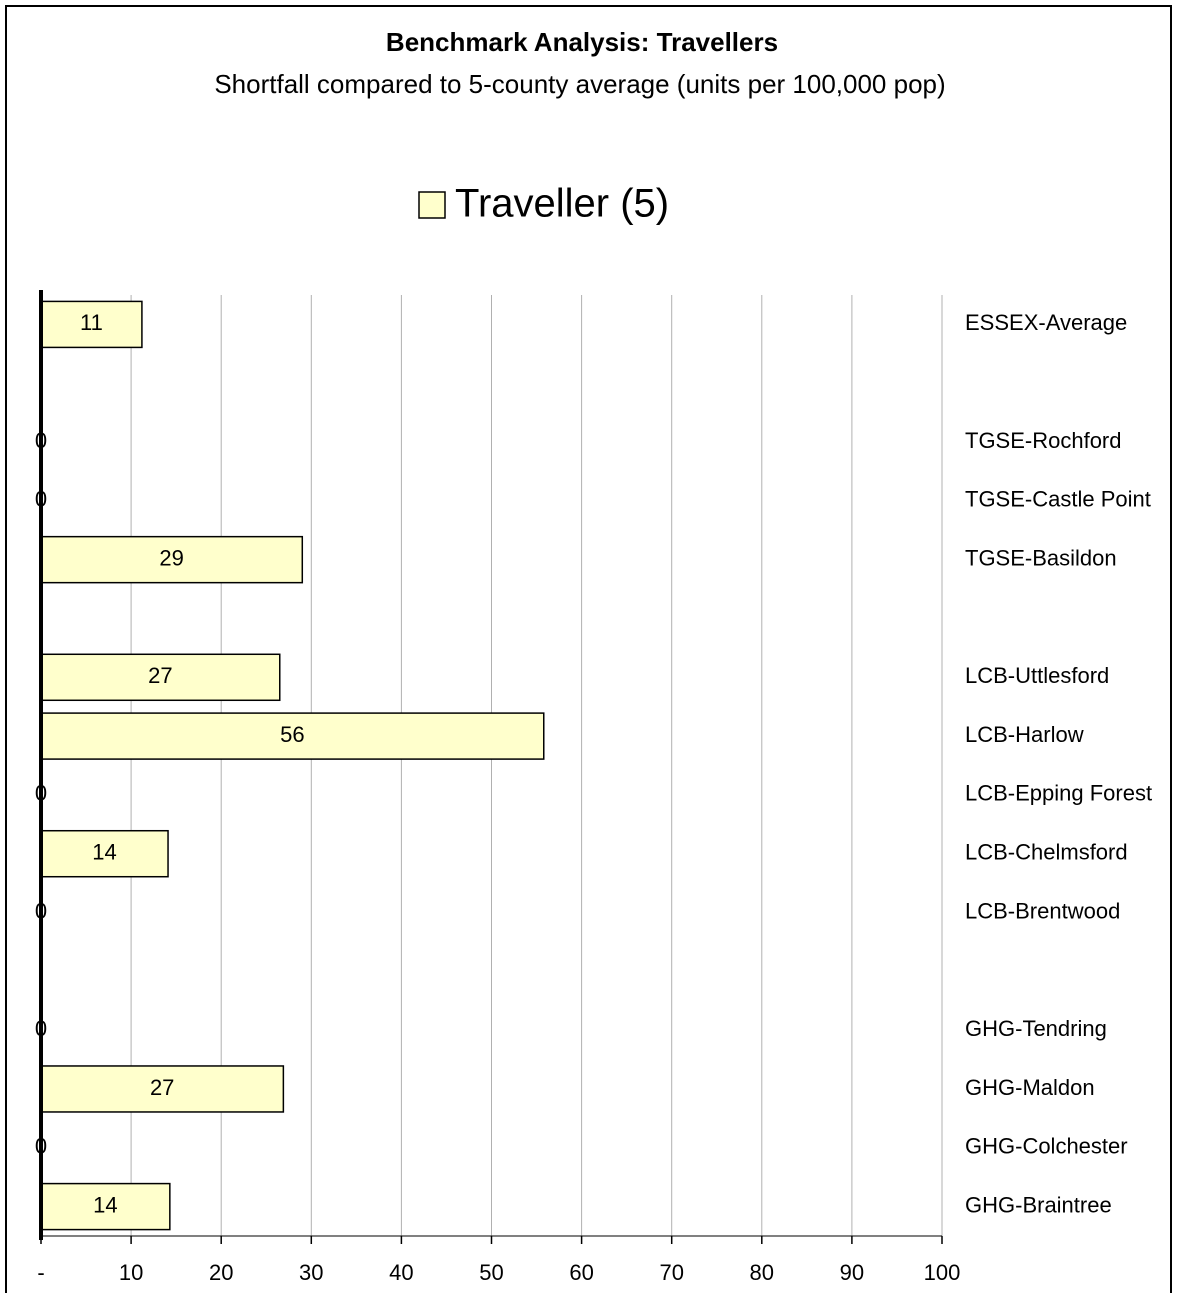 The height and width of the screenshot is (1293, 1177). What do you see at coordinates (852, 1272) in the screenshot?
I see `x-tick-label: 90` at bounding box center [852, 1272].